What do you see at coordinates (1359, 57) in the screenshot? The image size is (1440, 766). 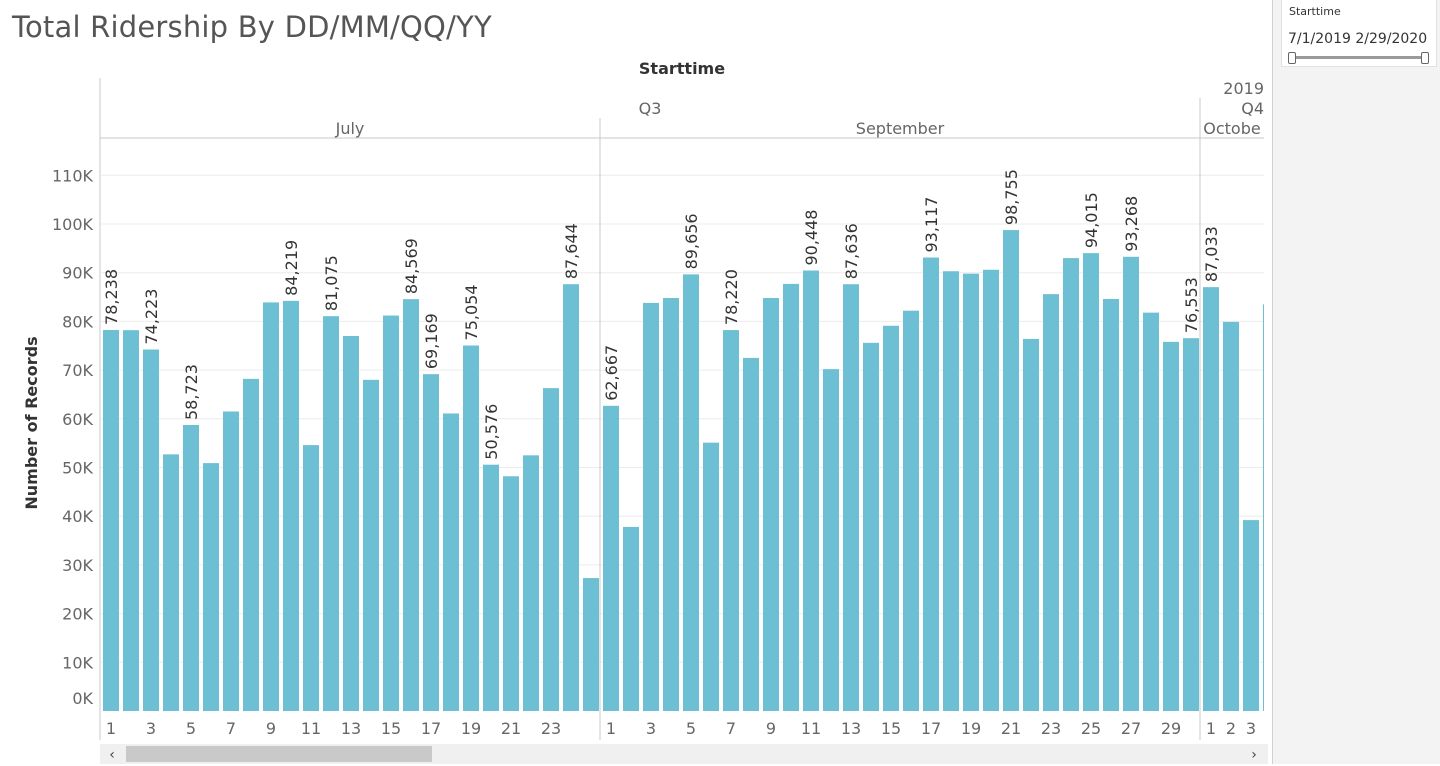 I see `date-range-slider` at bounding box center [1359, 57].